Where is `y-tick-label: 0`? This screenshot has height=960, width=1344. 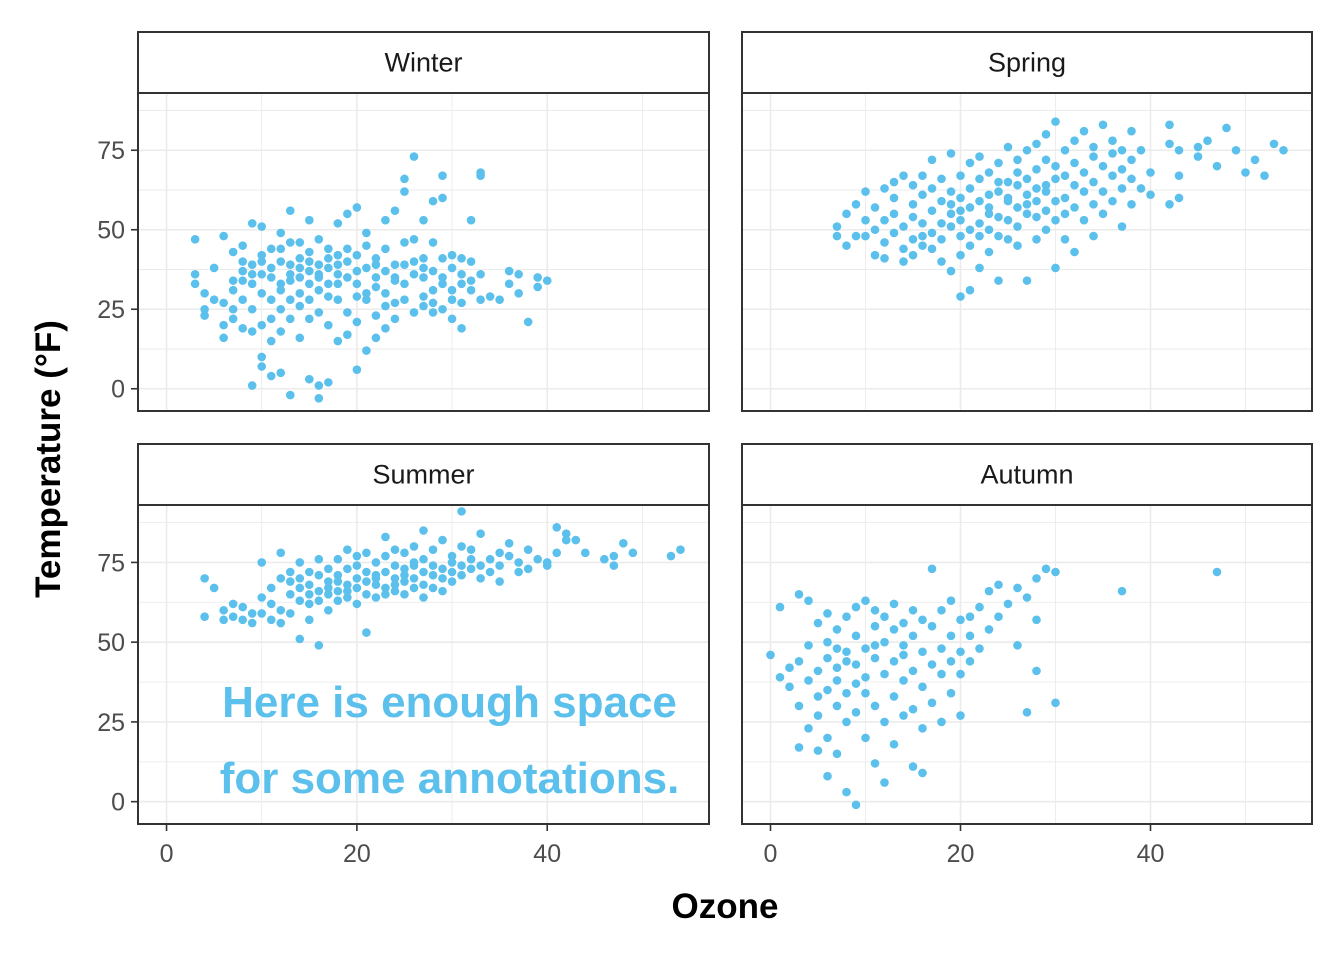
y-tick-label: 0 is located at coordinates (118, 390).